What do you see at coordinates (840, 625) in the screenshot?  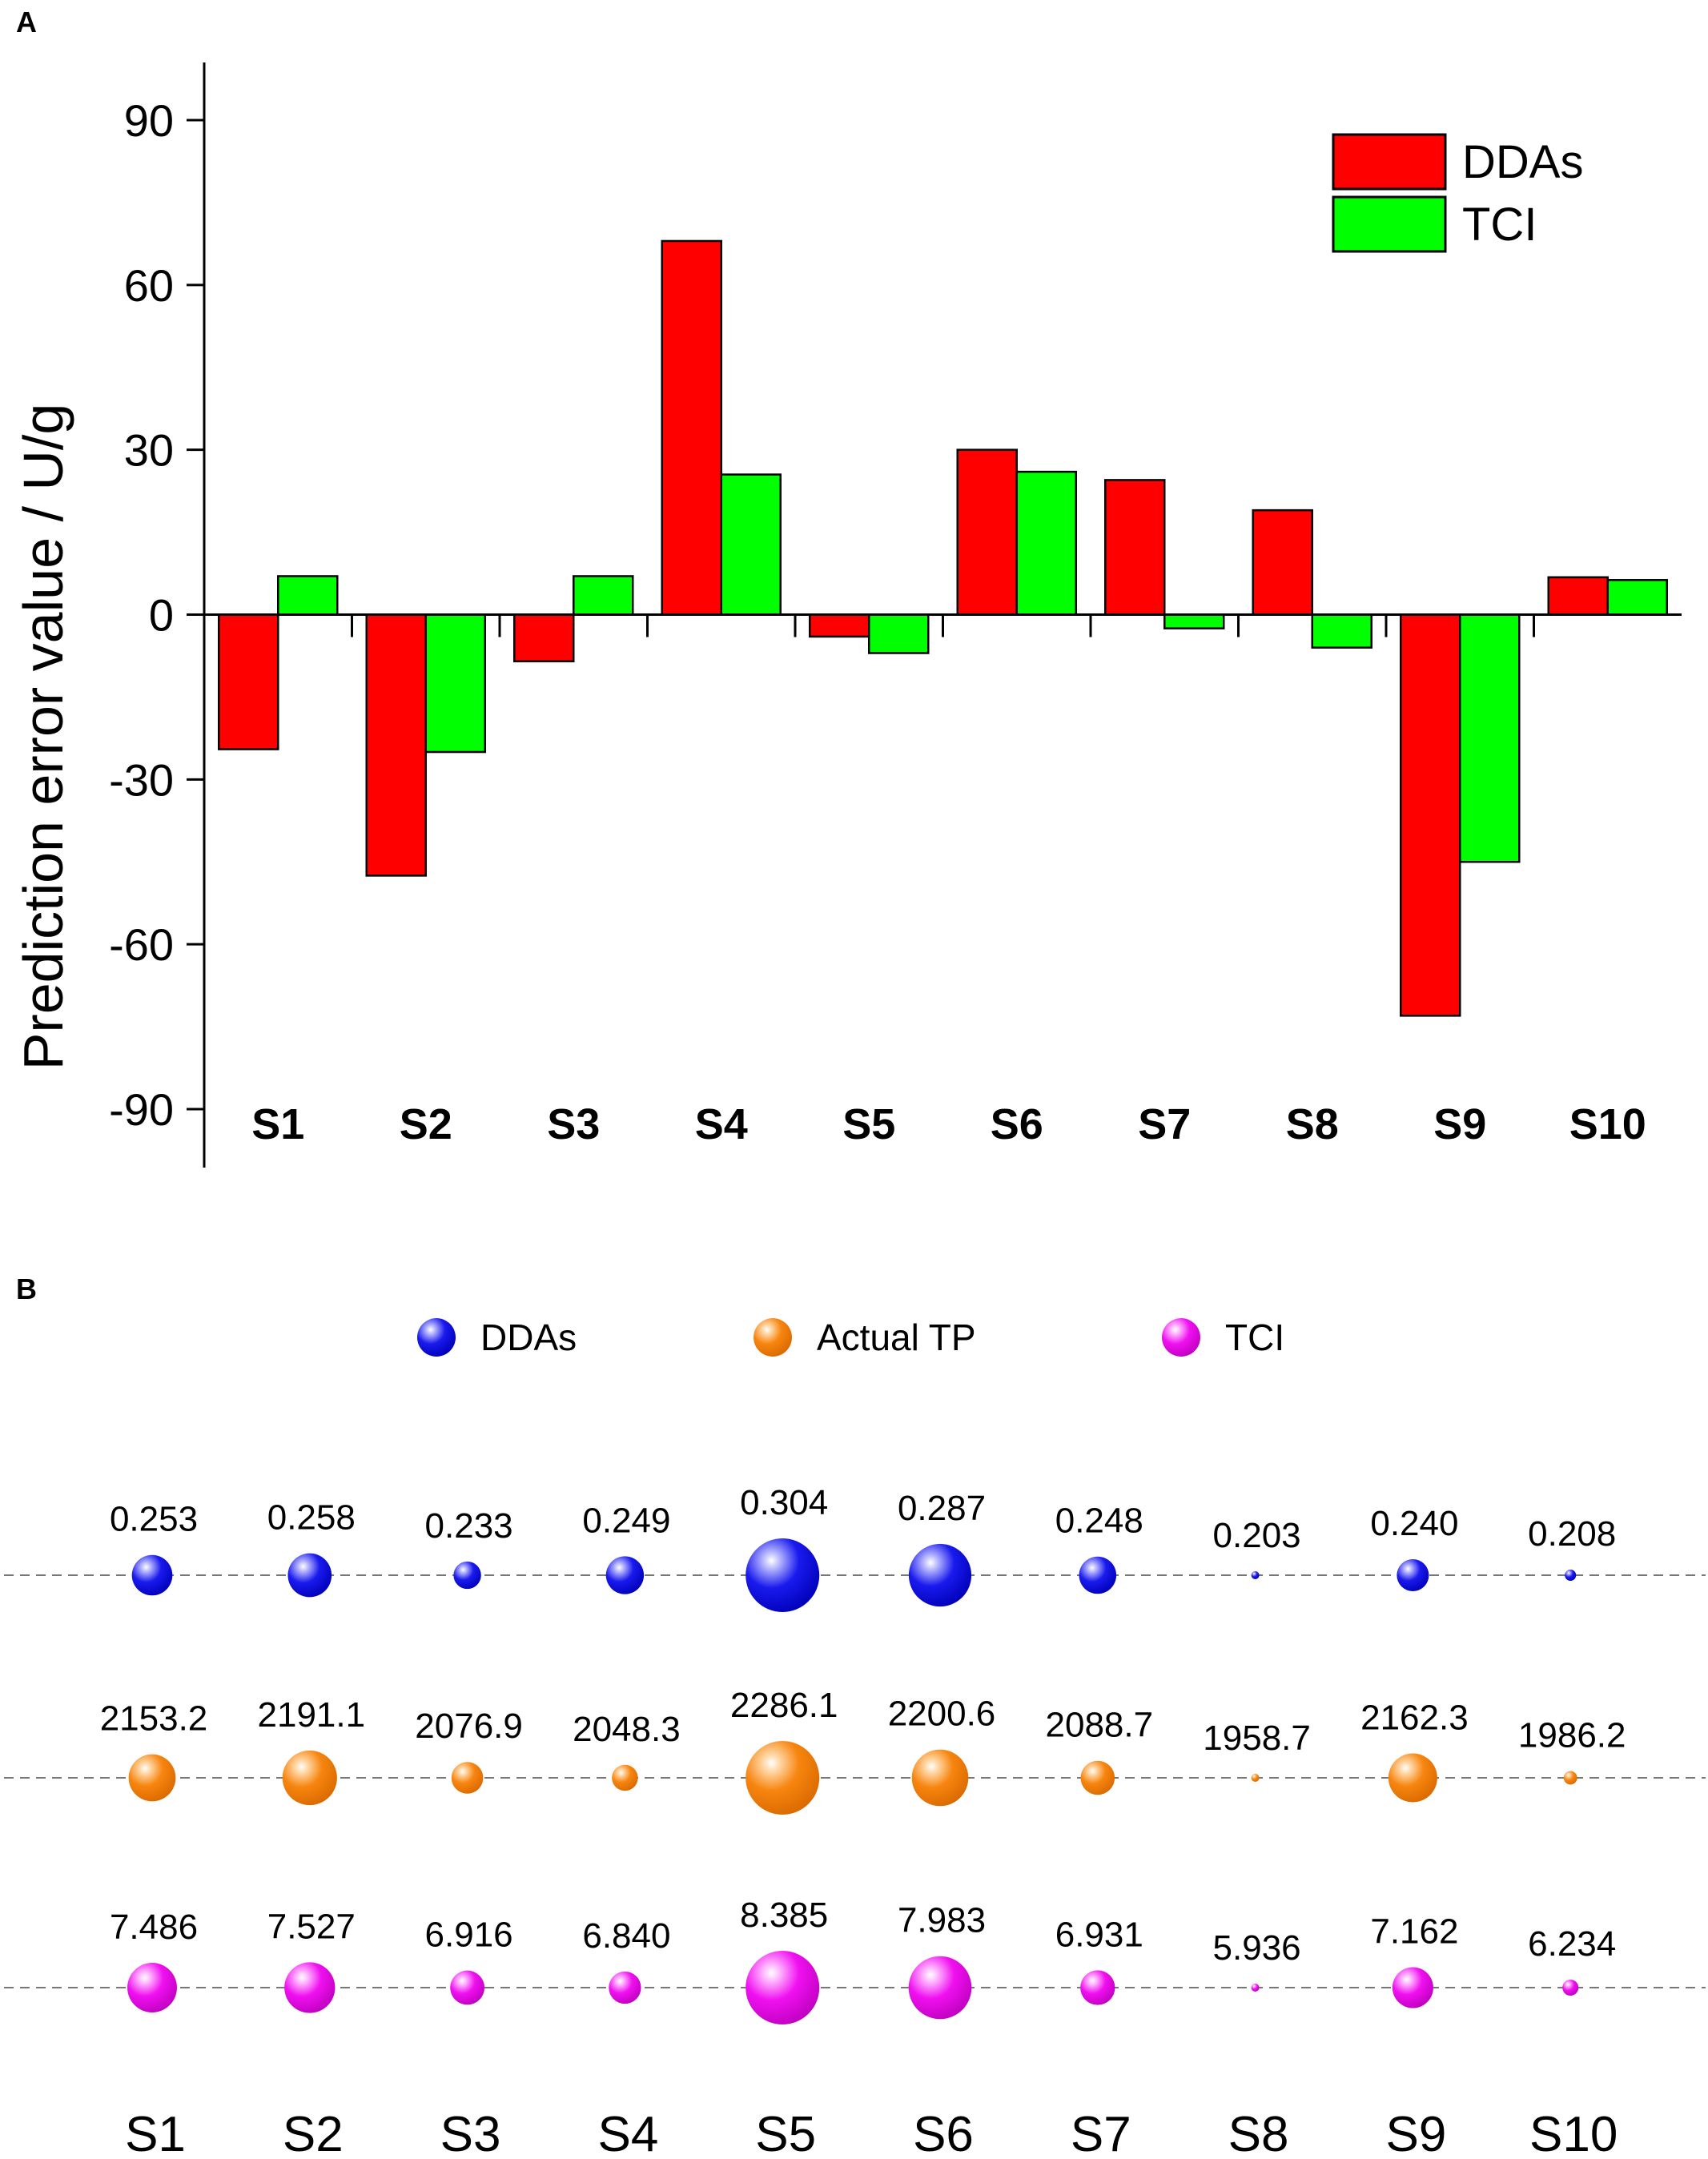 I see `bar-ddas-s5` at bounding box center [840, 625].